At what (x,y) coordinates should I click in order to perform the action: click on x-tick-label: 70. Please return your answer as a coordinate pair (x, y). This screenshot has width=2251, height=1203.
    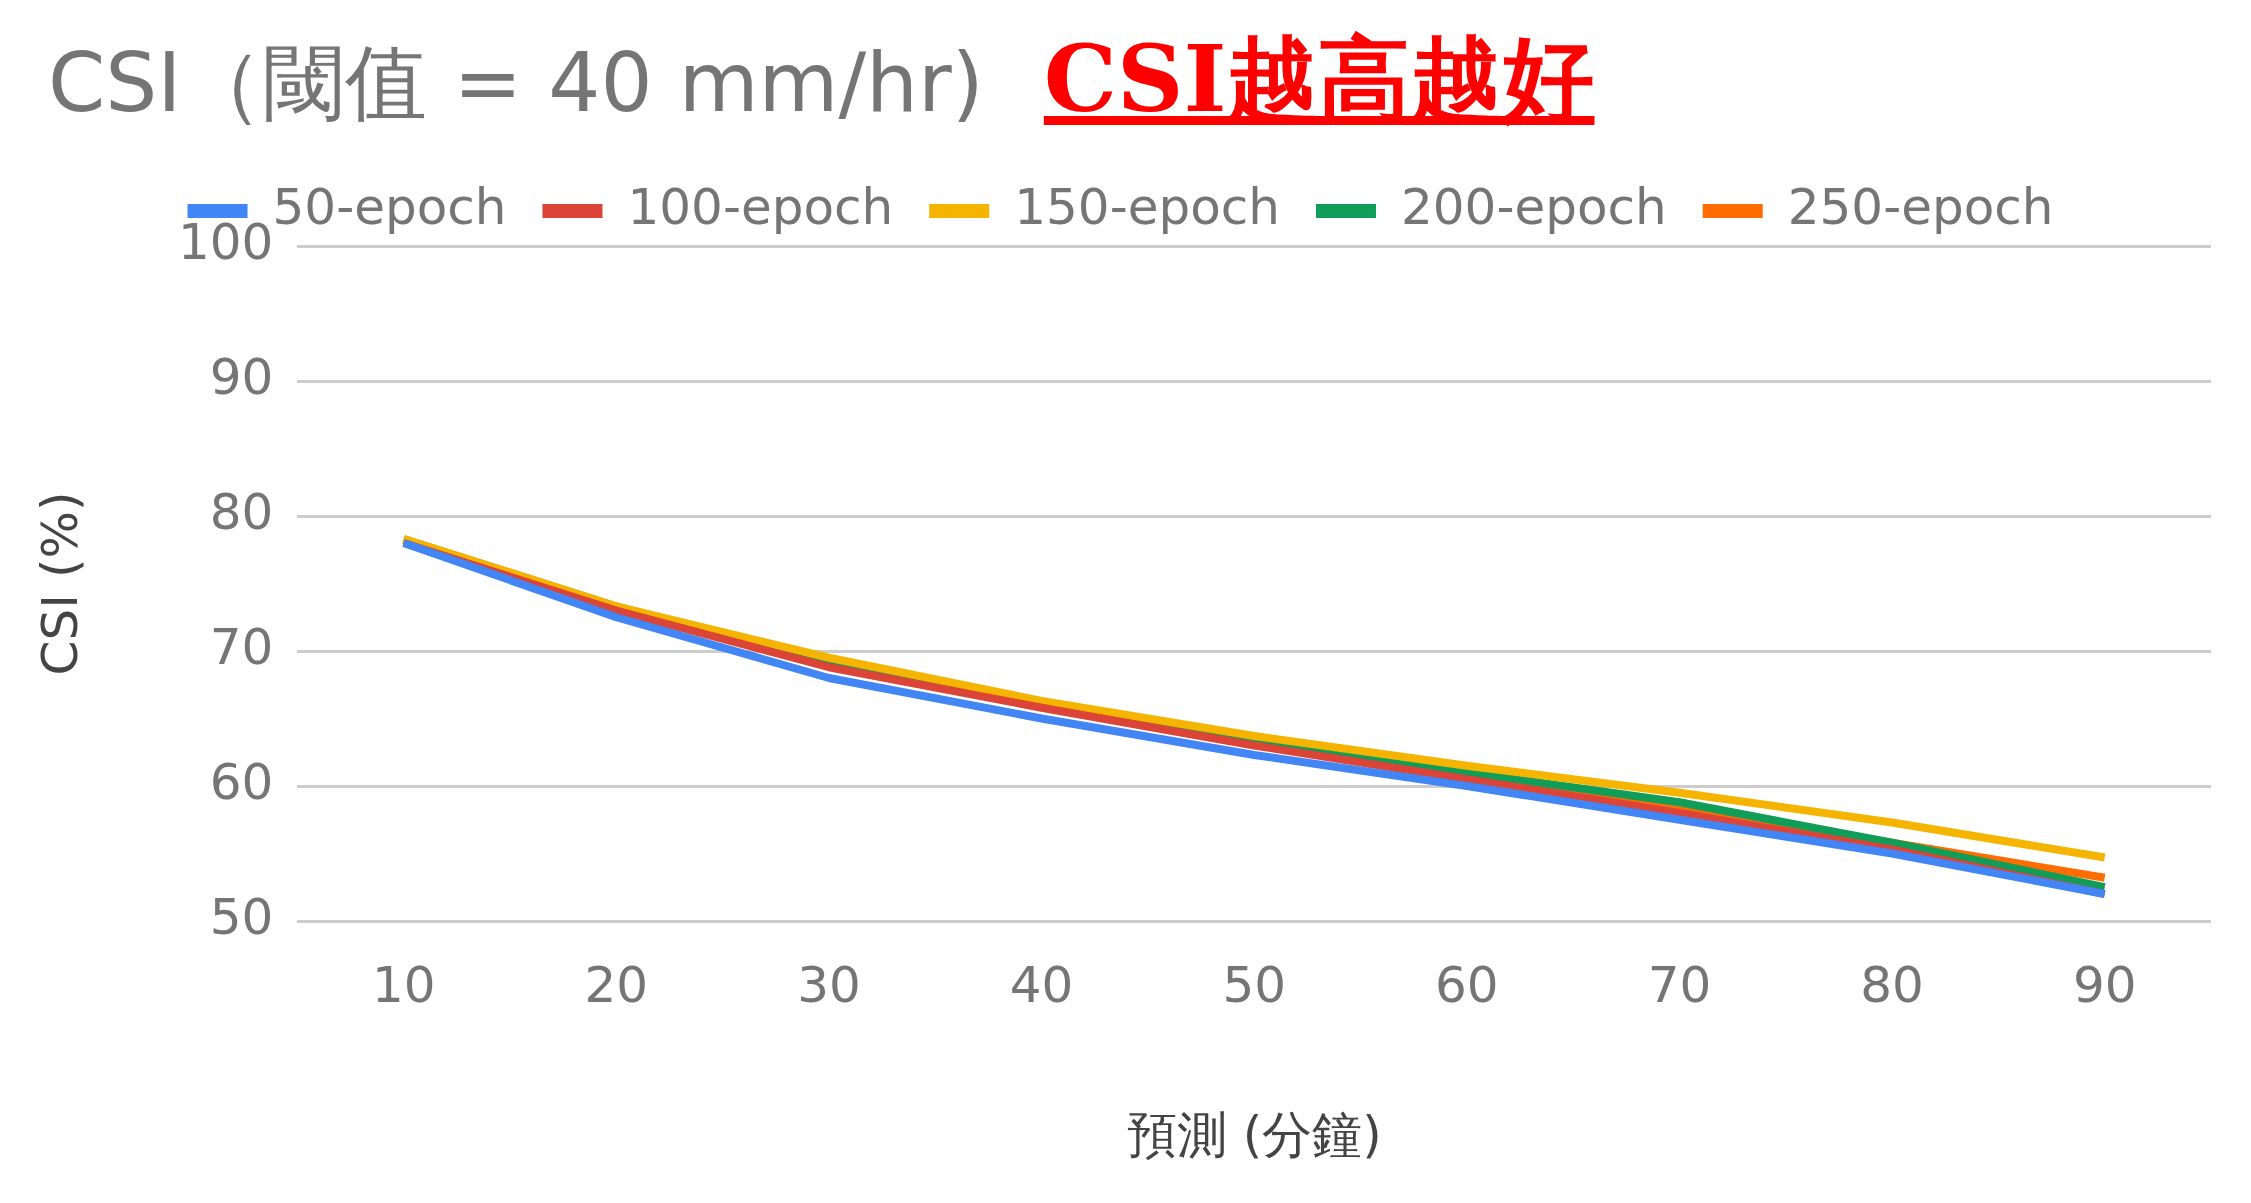
    Looking at the image, I should click on (1679, 984).